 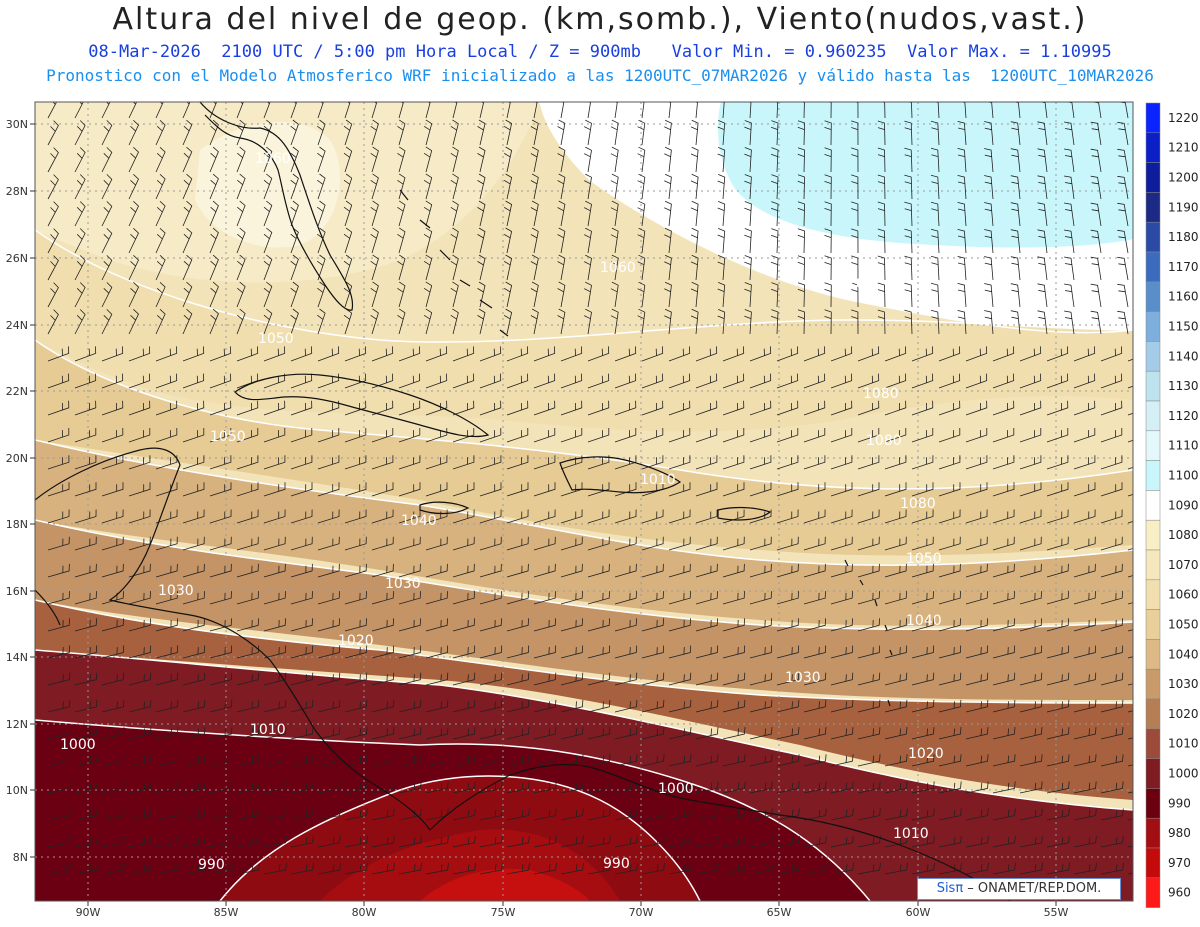 What do you see at coordinates (17, 724) in the screenshot?
I see `lat-tick-label: 12N` at bounding box center [17, 724].